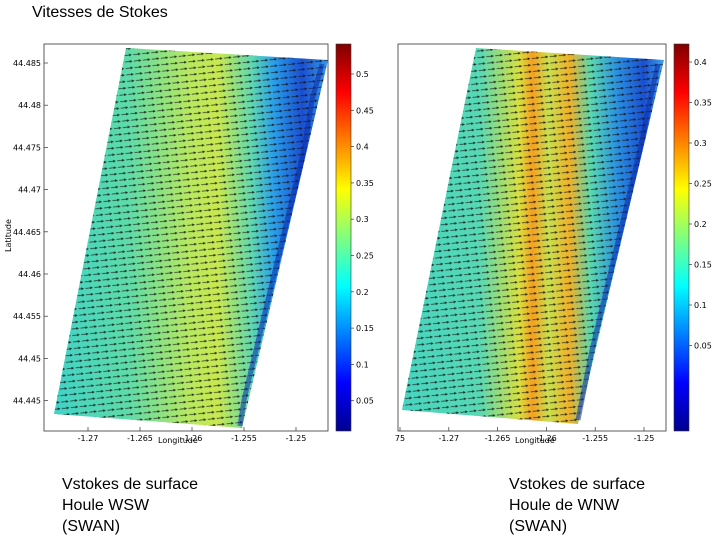  Describe the element at coordinates (296, 438) in the screenshot. I see `left-x-tick-label: -1.25` at that location.